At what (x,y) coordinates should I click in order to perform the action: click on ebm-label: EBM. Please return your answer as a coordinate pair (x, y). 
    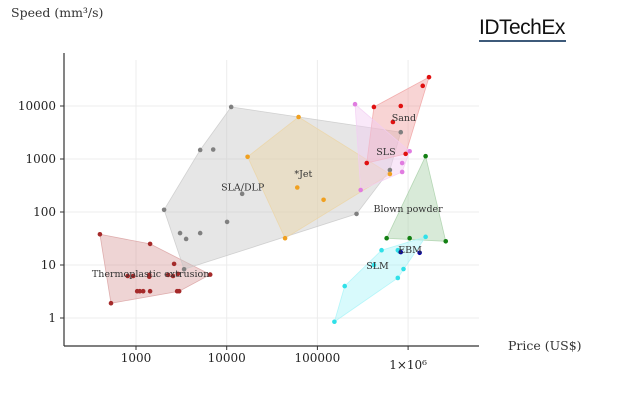
    Looking at the image, I should click on (410, 250).